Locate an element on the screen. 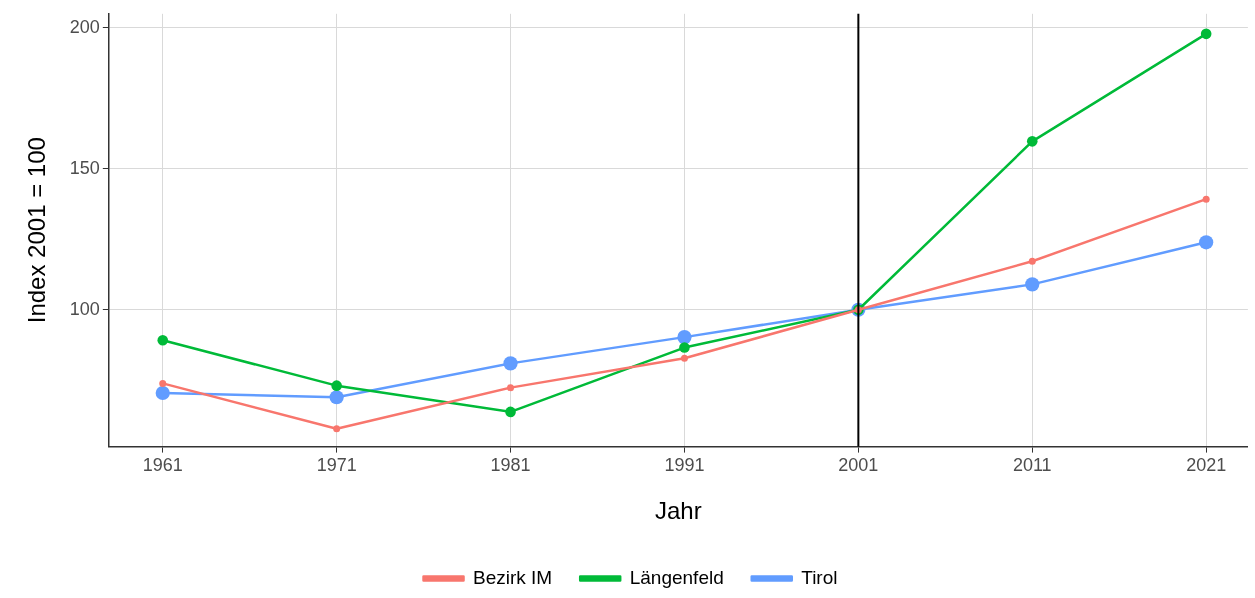 The image size is (1255, 598). legend-label: Tirol is located at coordinates (819, 577).